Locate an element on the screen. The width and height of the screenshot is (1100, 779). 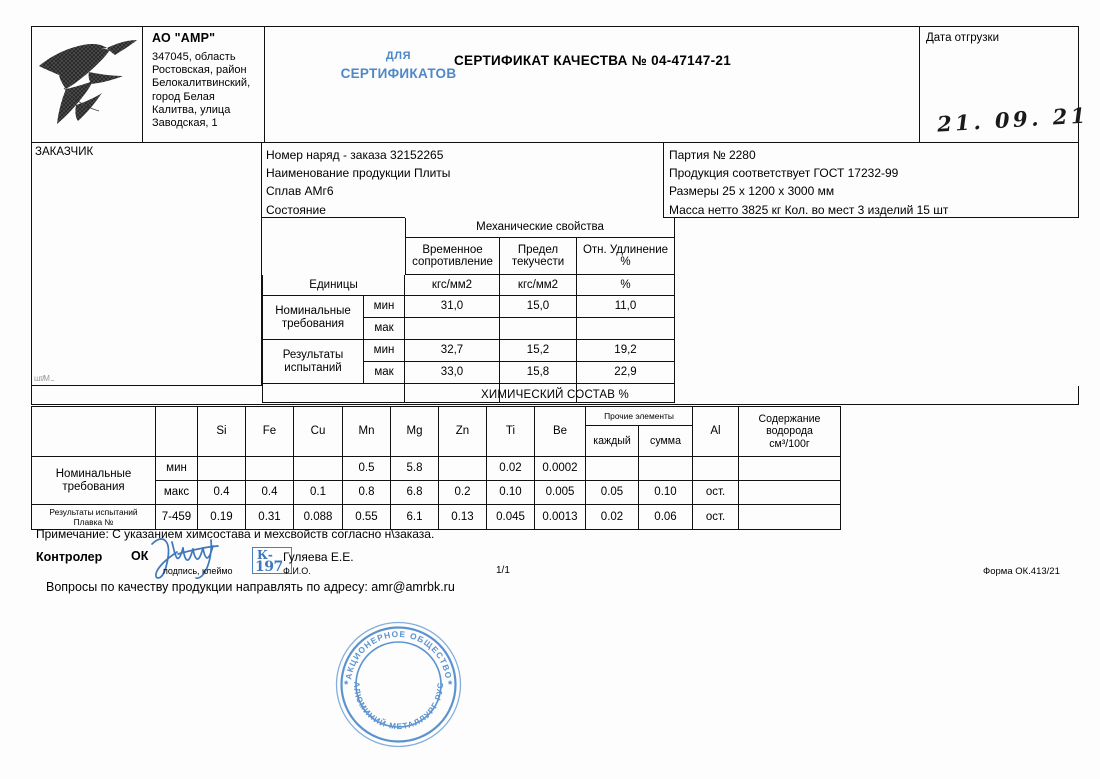
mechanical-section-title: Механические свойства is located at coordinates (540, 228).